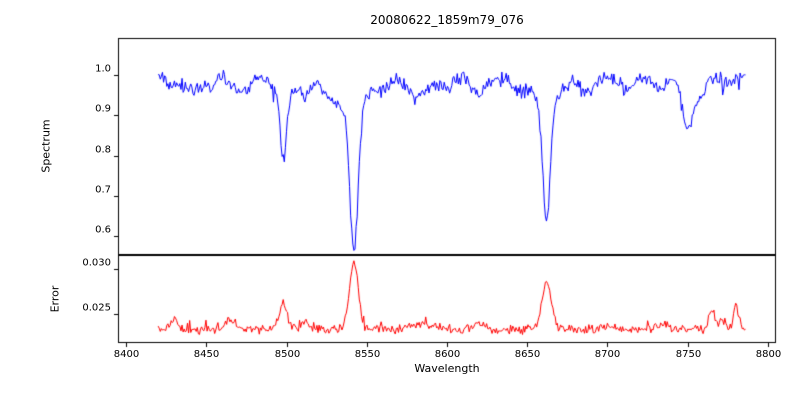  I want to click on plot-title: 20080622_1859m79_076, so click(447, 20).